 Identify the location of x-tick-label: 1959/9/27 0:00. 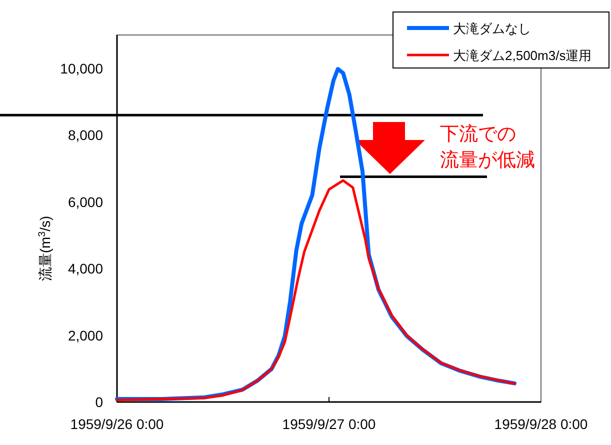
(329, 424).